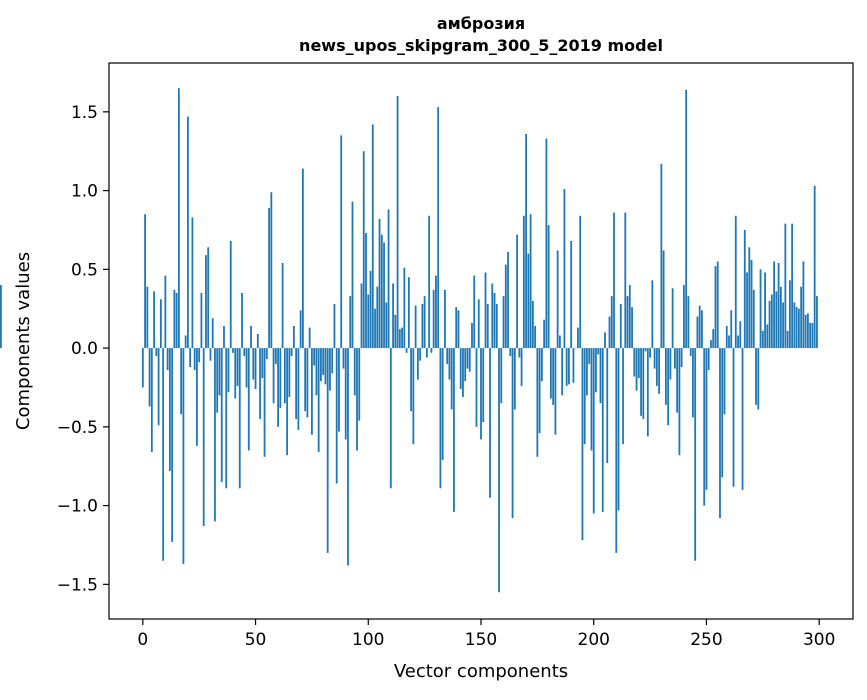 This screenshot has height=700, width=867. What do you see at coordinates (481, 23) in the screenshot?
I see `chart-title: амброзия` at bounding box center [481, 23].